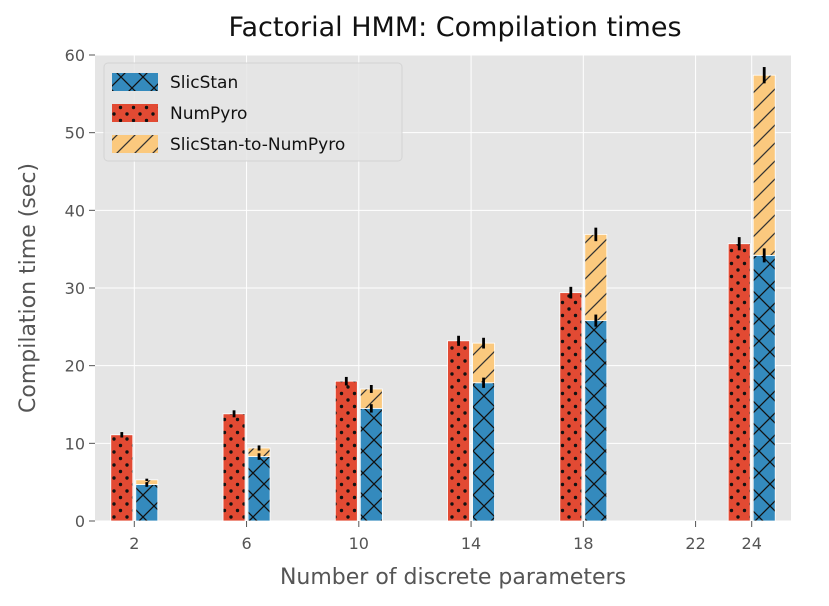  Describe the element at coordinates (75, 210) in the screenshot. I see `y-tick-label: 40` at that location.